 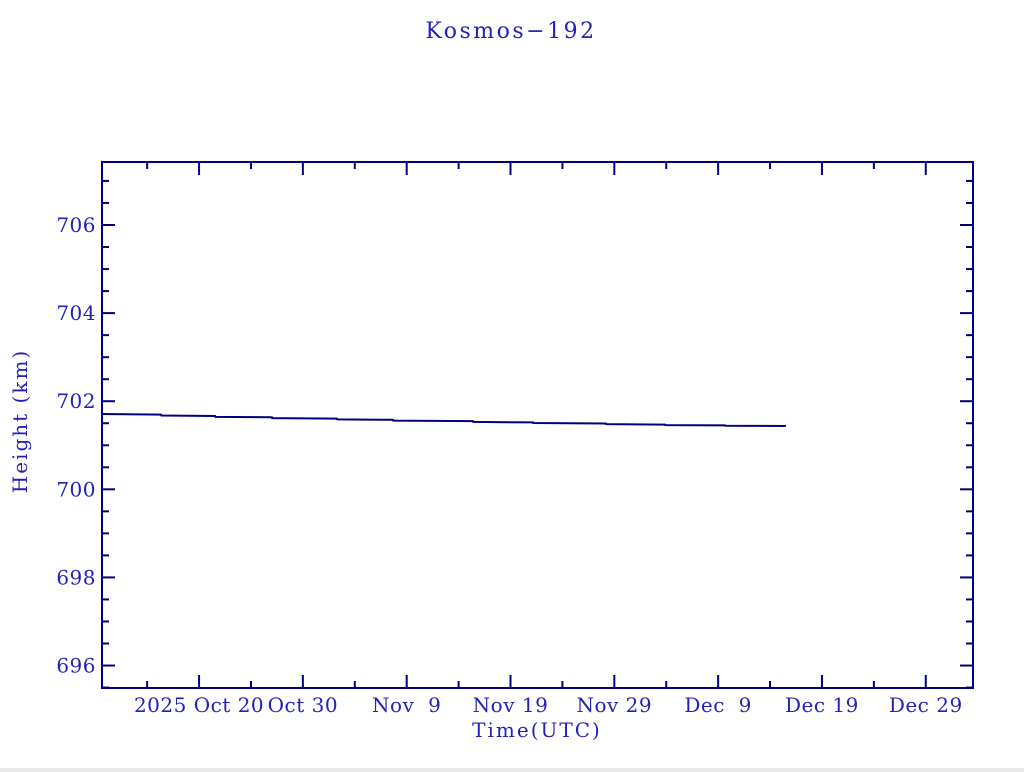 I want to click on x-tick-label: Nov 9, so click(x=406, y=705).